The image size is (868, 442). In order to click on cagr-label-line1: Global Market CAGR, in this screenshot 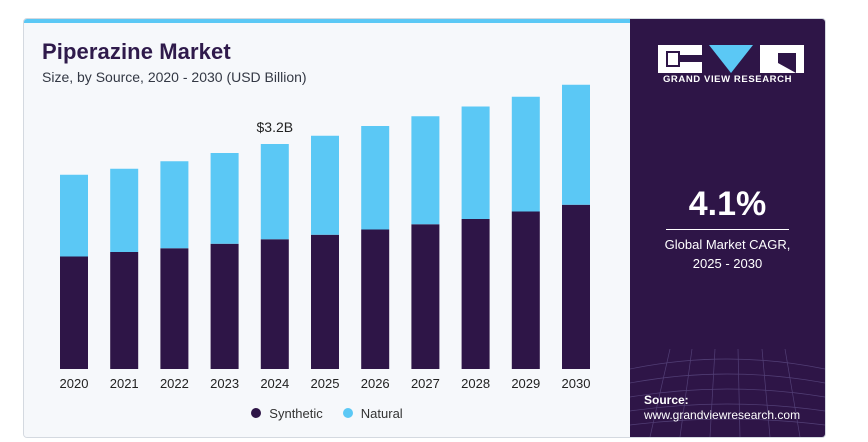, I will do `click(727, 244)`.